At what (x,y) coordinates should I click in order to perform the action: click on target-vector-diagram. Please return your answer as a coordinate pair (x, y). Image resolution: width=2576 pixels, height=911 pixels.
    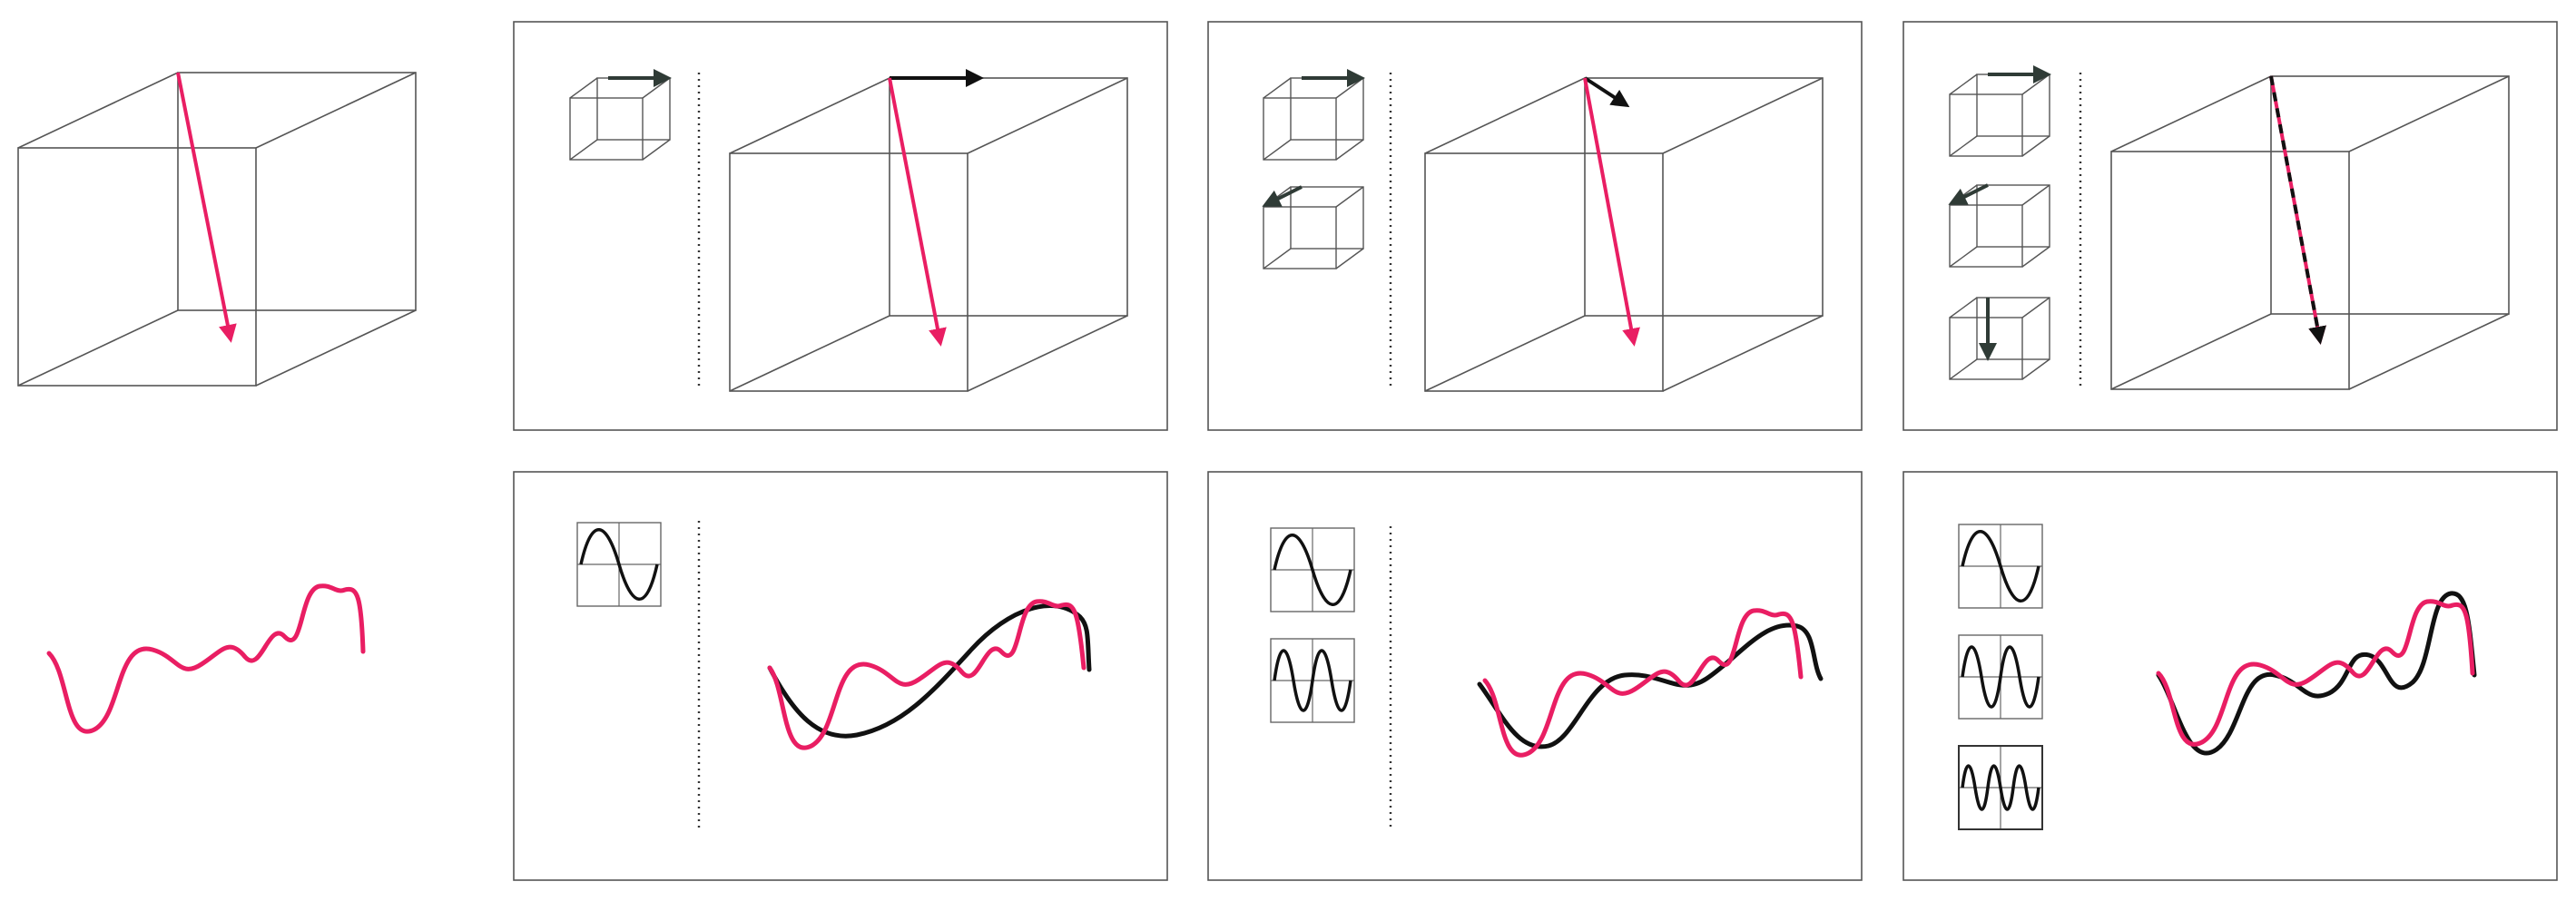
    Looking at the image, I should click on (217, 229).